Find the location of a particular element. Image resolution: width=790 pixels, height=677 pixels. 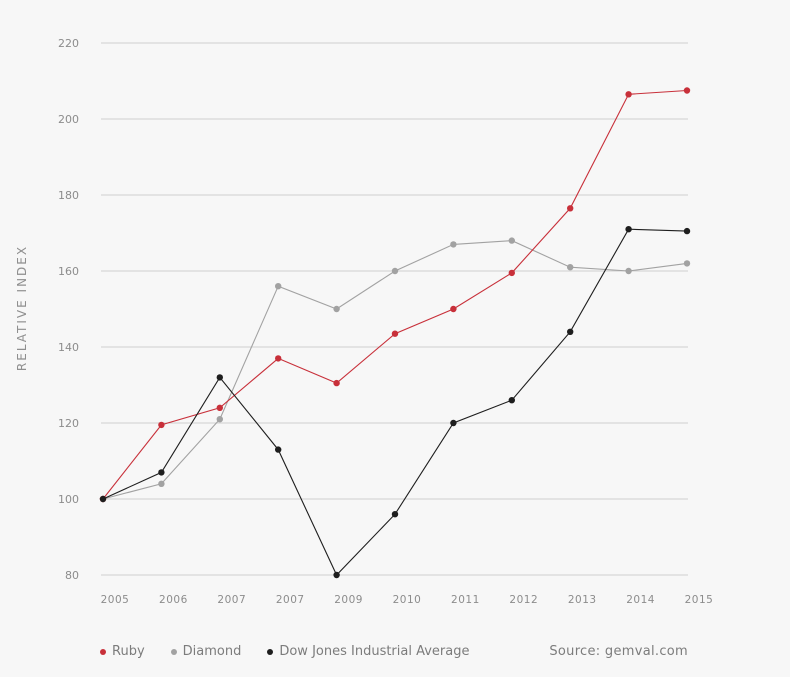

x-tick-label: 2015 is located at coordinates (699, 600).